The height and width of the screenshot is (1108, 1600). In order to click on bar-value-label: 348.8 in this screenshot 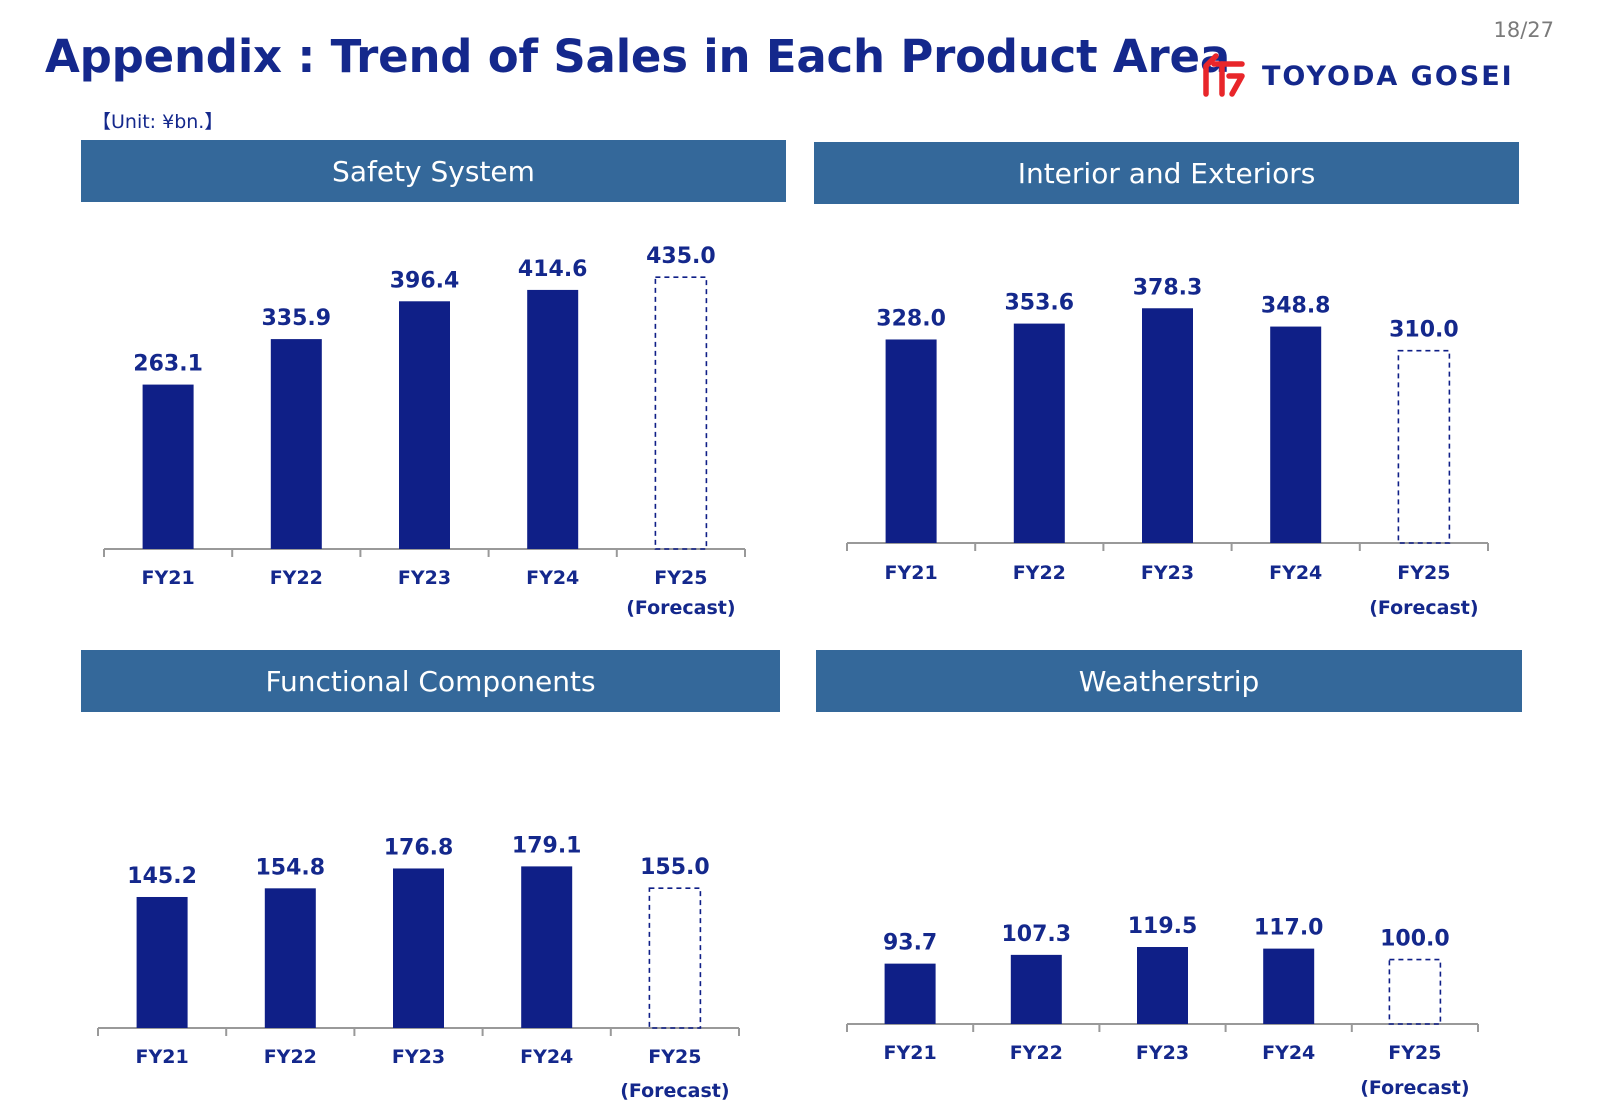, I will do `click(1296, 306)`.